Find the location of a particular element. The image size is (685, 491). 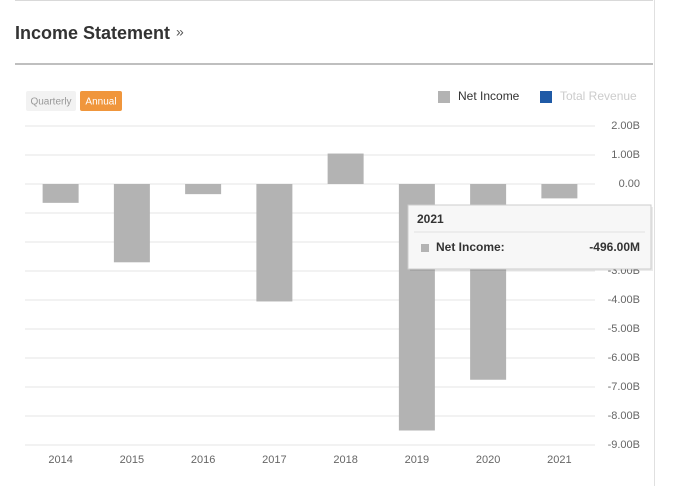

y-tick-label: -5.00B is located at coordinates (624, 329).